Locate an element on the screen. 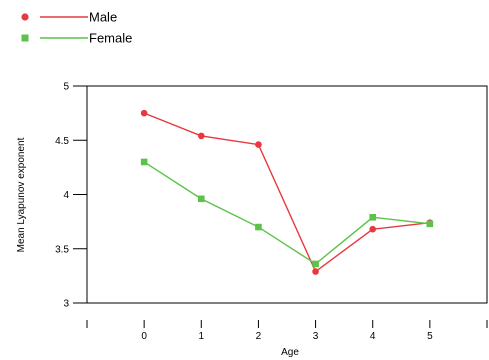 The width and height of the screenshot is (489, 360). legend-item-male: Male is located at coordinates (69, 17).